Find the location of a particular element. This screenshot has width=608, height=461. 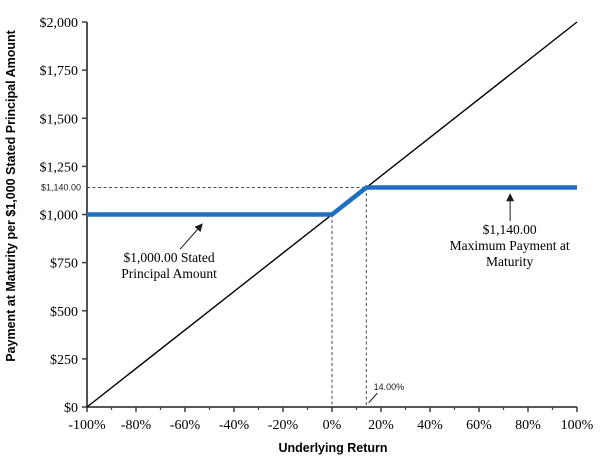

y-tick-label: $500 is located at coordinates (64, 312).